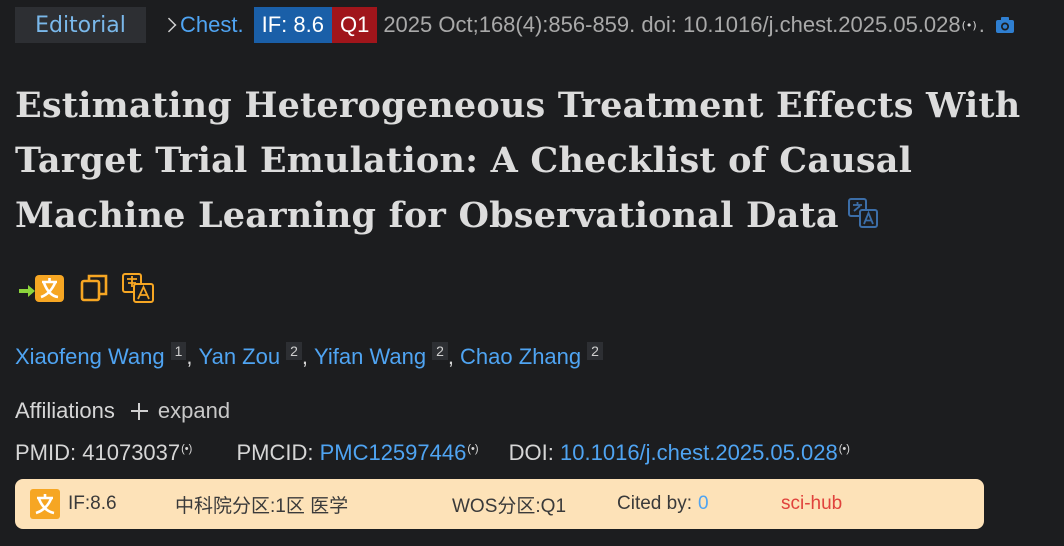 The height and width of the screenshot is (546, 1064). What do you see at coordinates (90, 356) in the screenshot?
I see `author-link: Xiaofeng Wang` at bounding box center [90, 356].